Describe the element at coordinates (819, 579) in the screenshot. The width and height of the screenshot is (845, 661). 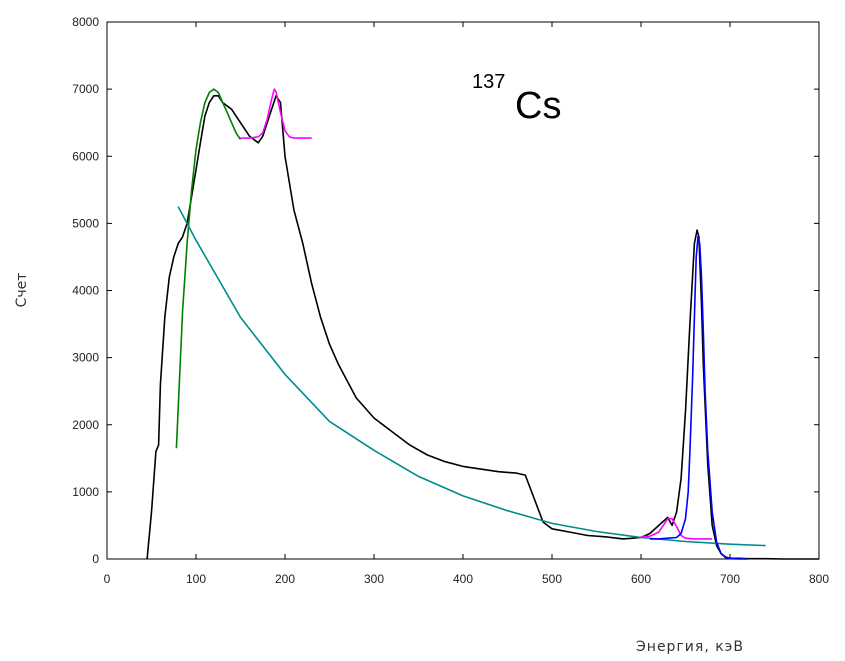
I see `x-tick-label: 800` at that location.